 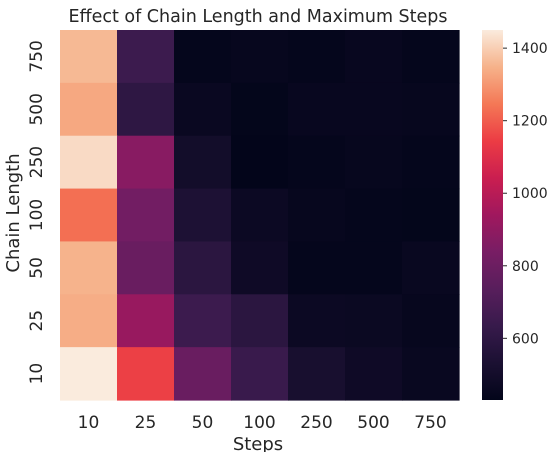 What do you see at coordinates (37, 321) in the screenshot?
I see `y-tick-label: 25` at bounding box center [37, 321].